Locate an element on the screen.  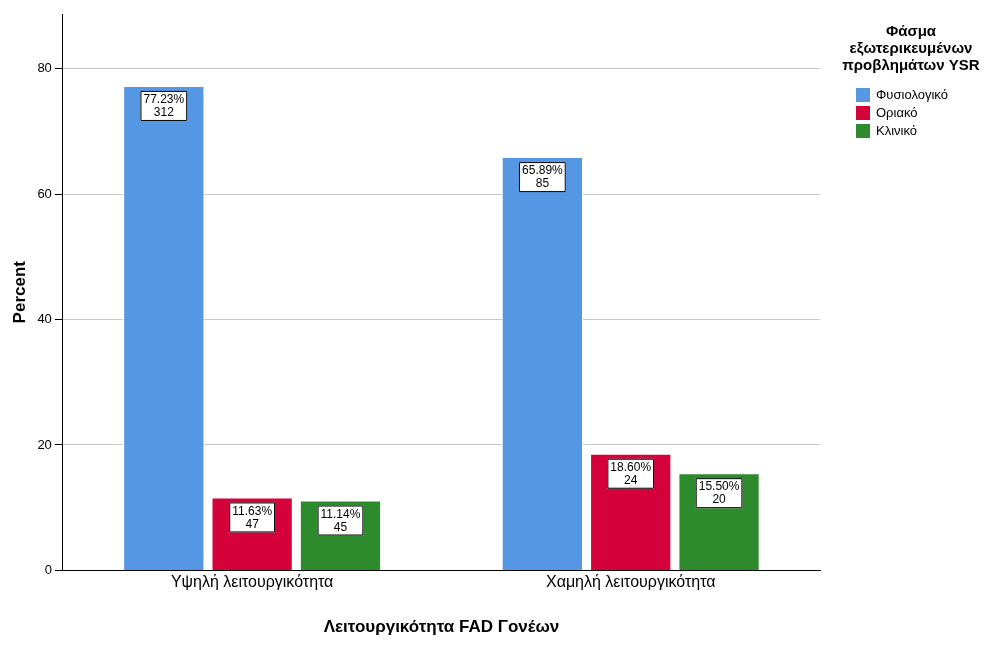
legend-label: Φυσιολογικό is located at coordinates (912, 94).